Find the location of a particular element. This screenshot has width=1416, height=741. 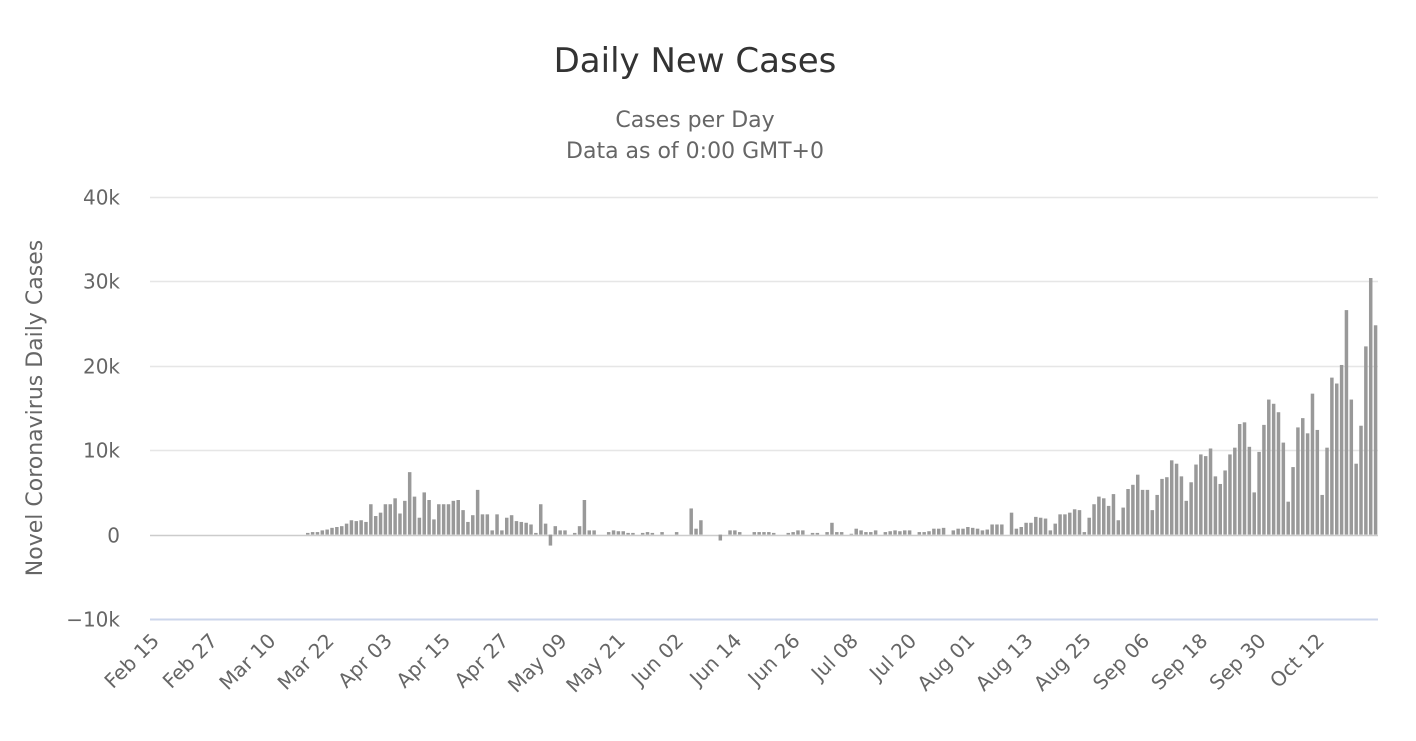

chart-title: Daily New Cases is located at coordinates (695, 61).